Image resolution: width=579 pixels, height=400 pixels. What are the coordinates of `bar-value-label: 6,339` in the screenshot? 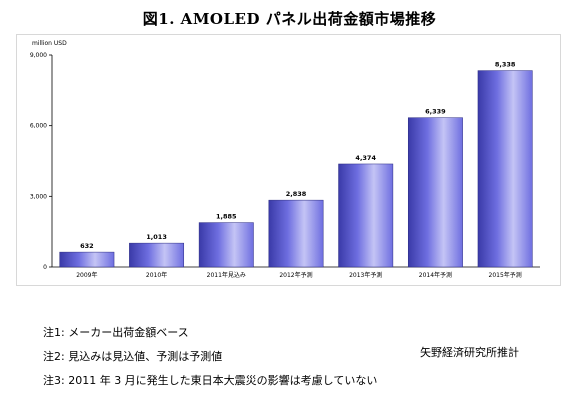 It's located at (435, 112).